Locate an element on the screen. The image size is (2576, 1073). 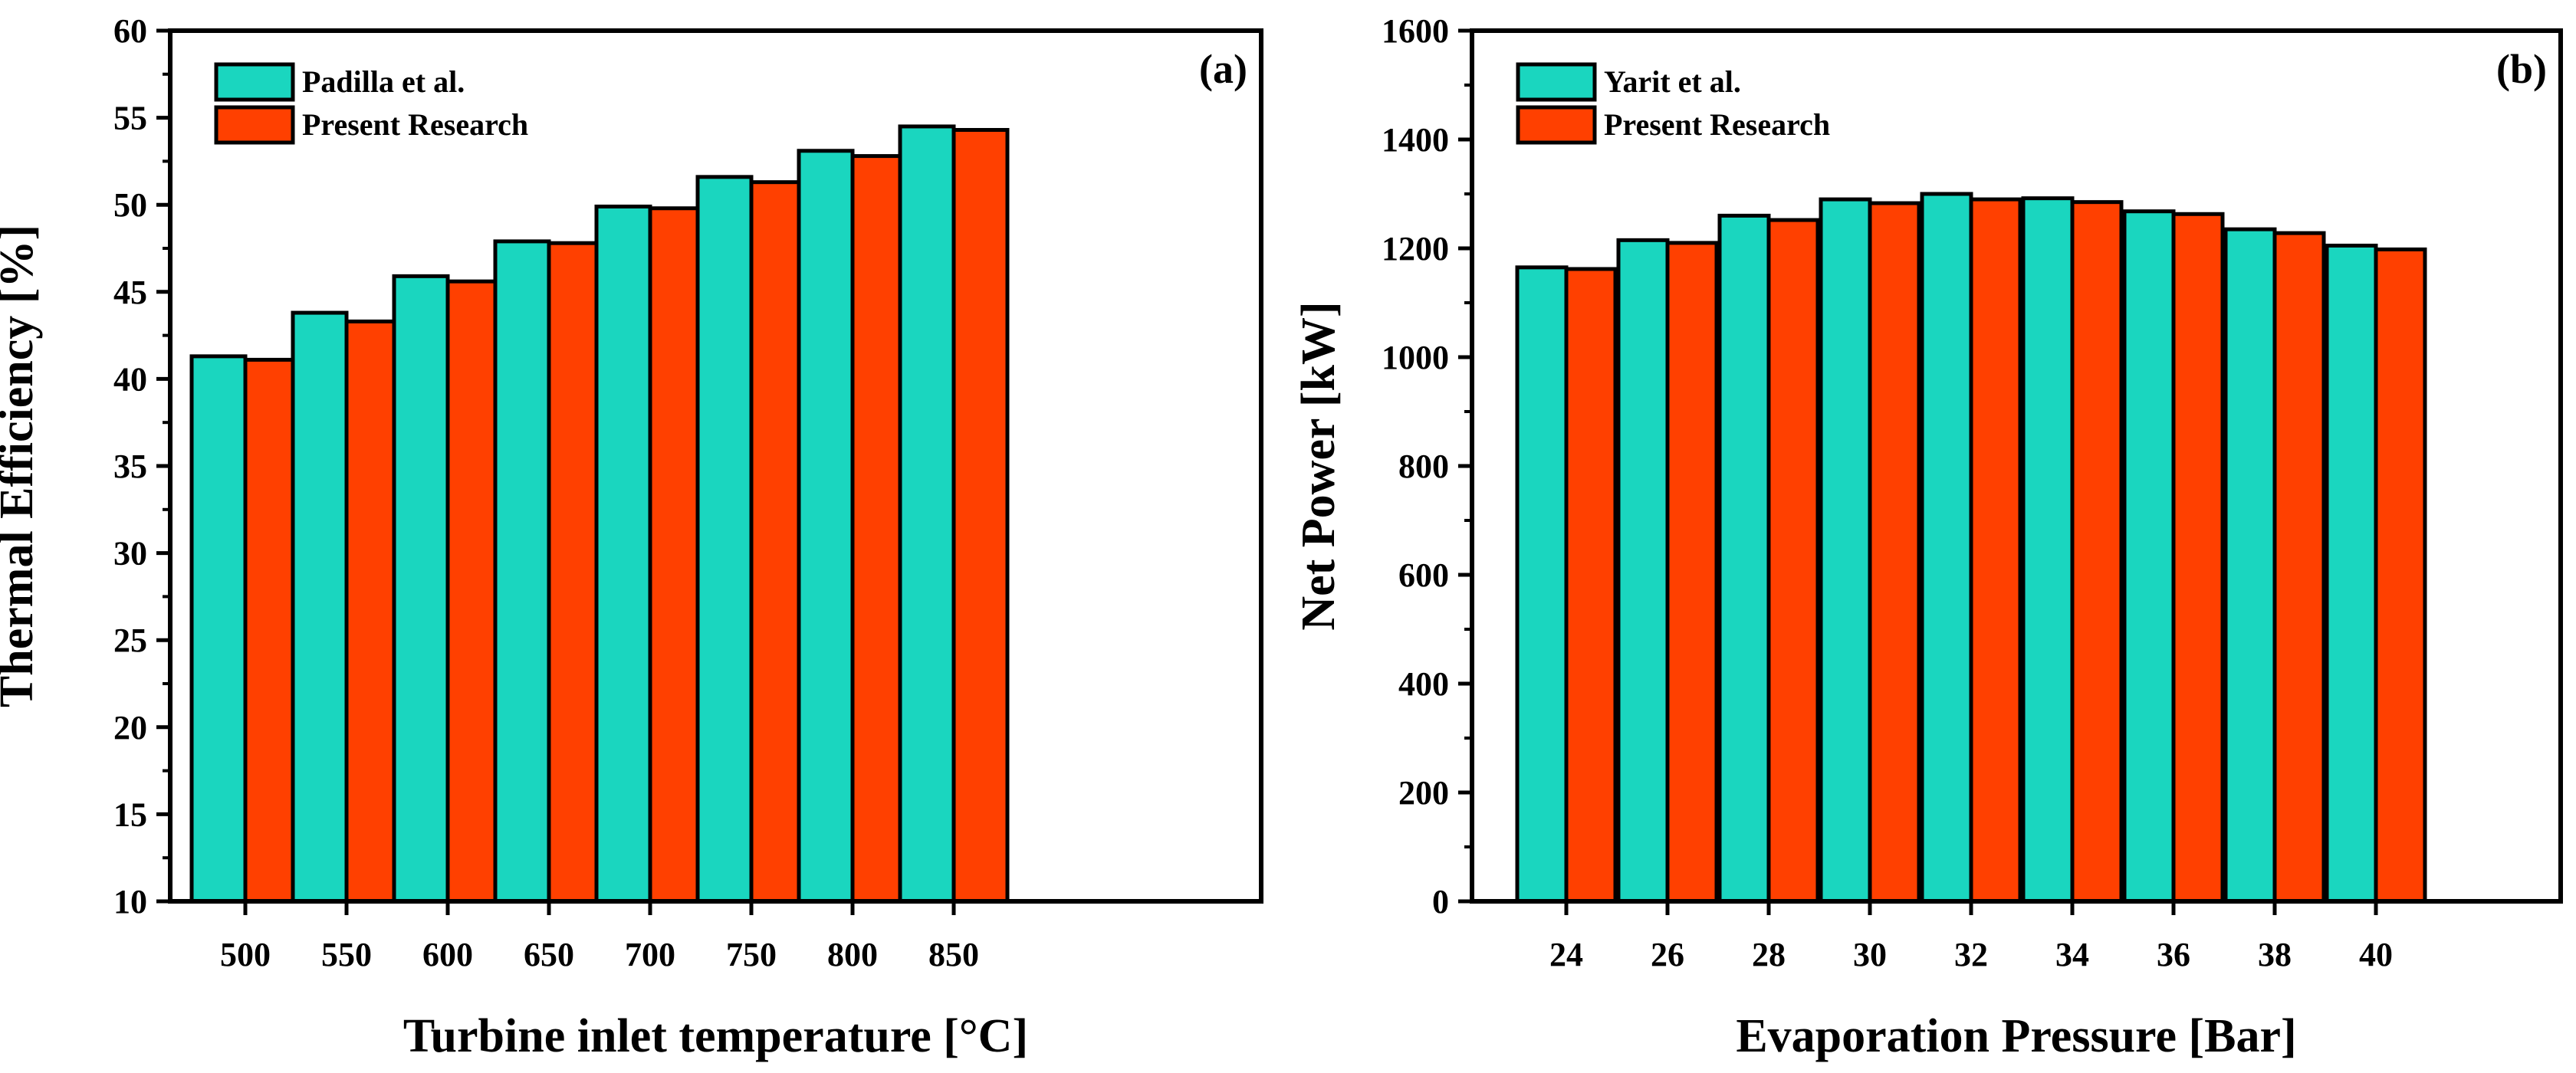
y-tick-label: 30 is located at coordinates (130, 554).